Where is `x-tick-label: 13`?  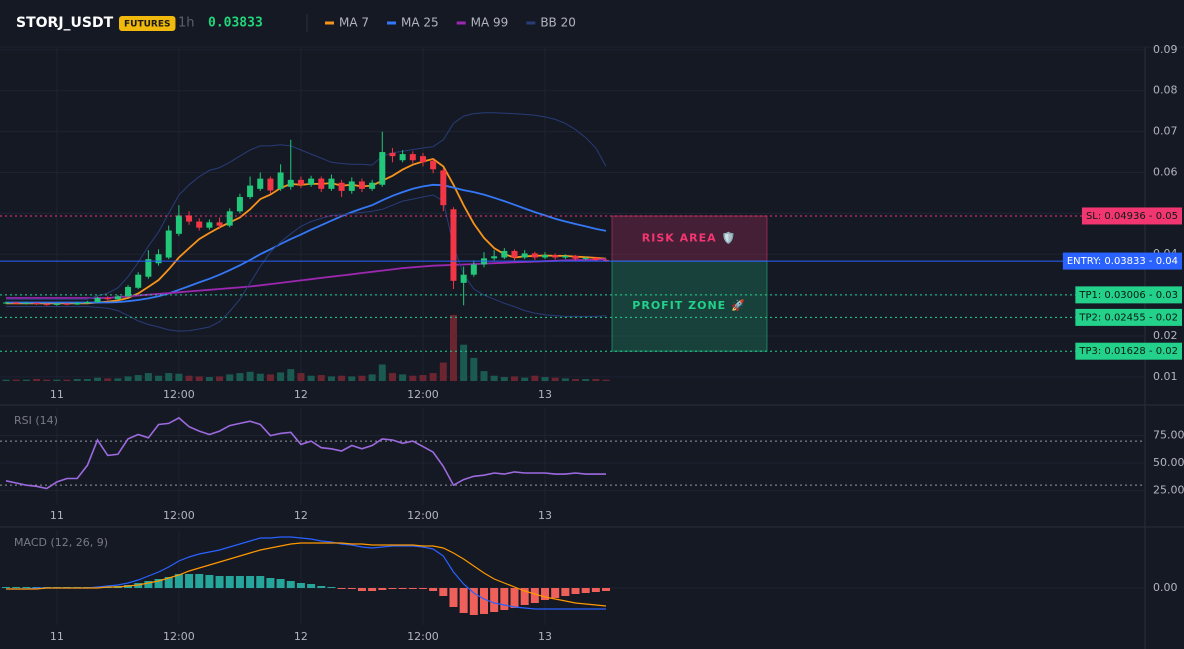
x-tick-label: 13 is located at coordinates (545, 394).